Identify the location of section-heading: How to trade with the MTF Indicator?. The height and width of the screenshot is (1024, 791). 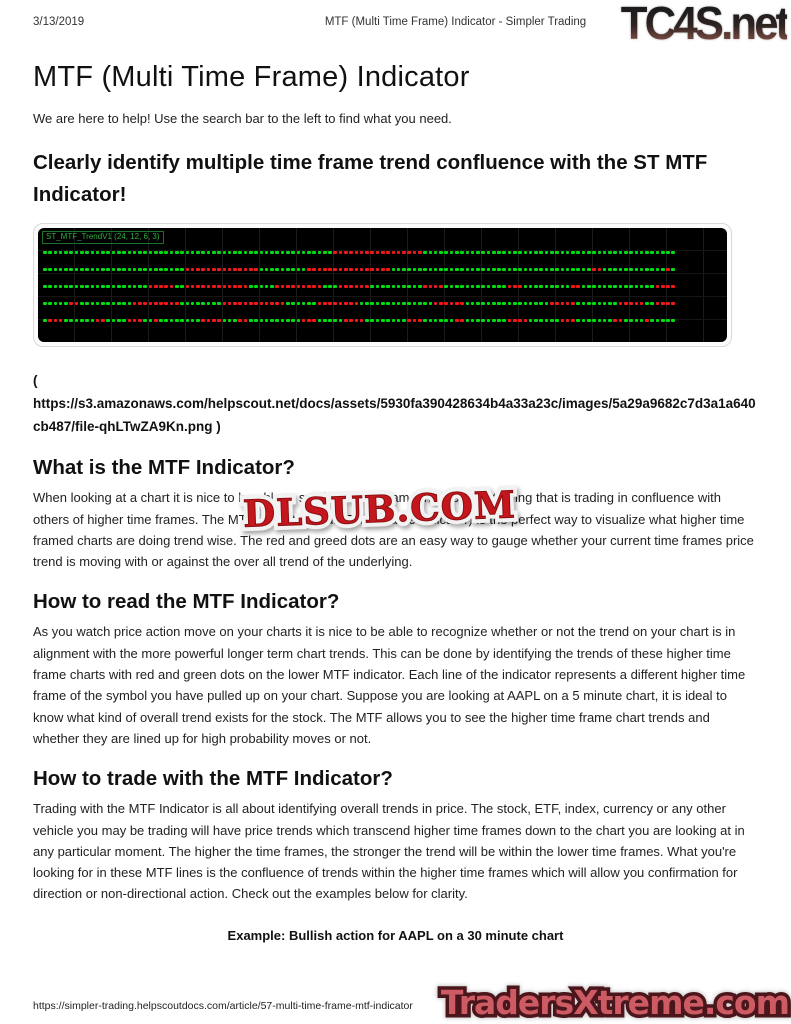
(213, 779).